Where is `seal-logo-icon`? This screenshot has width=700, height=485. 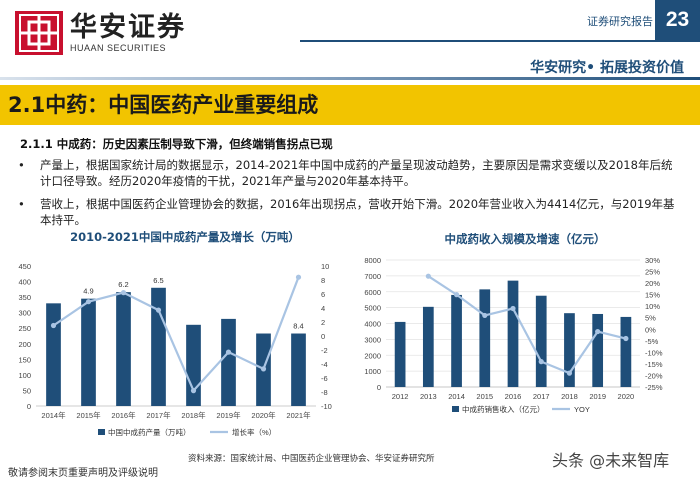
seal-logo-icon is located at coordinates (39, 33).